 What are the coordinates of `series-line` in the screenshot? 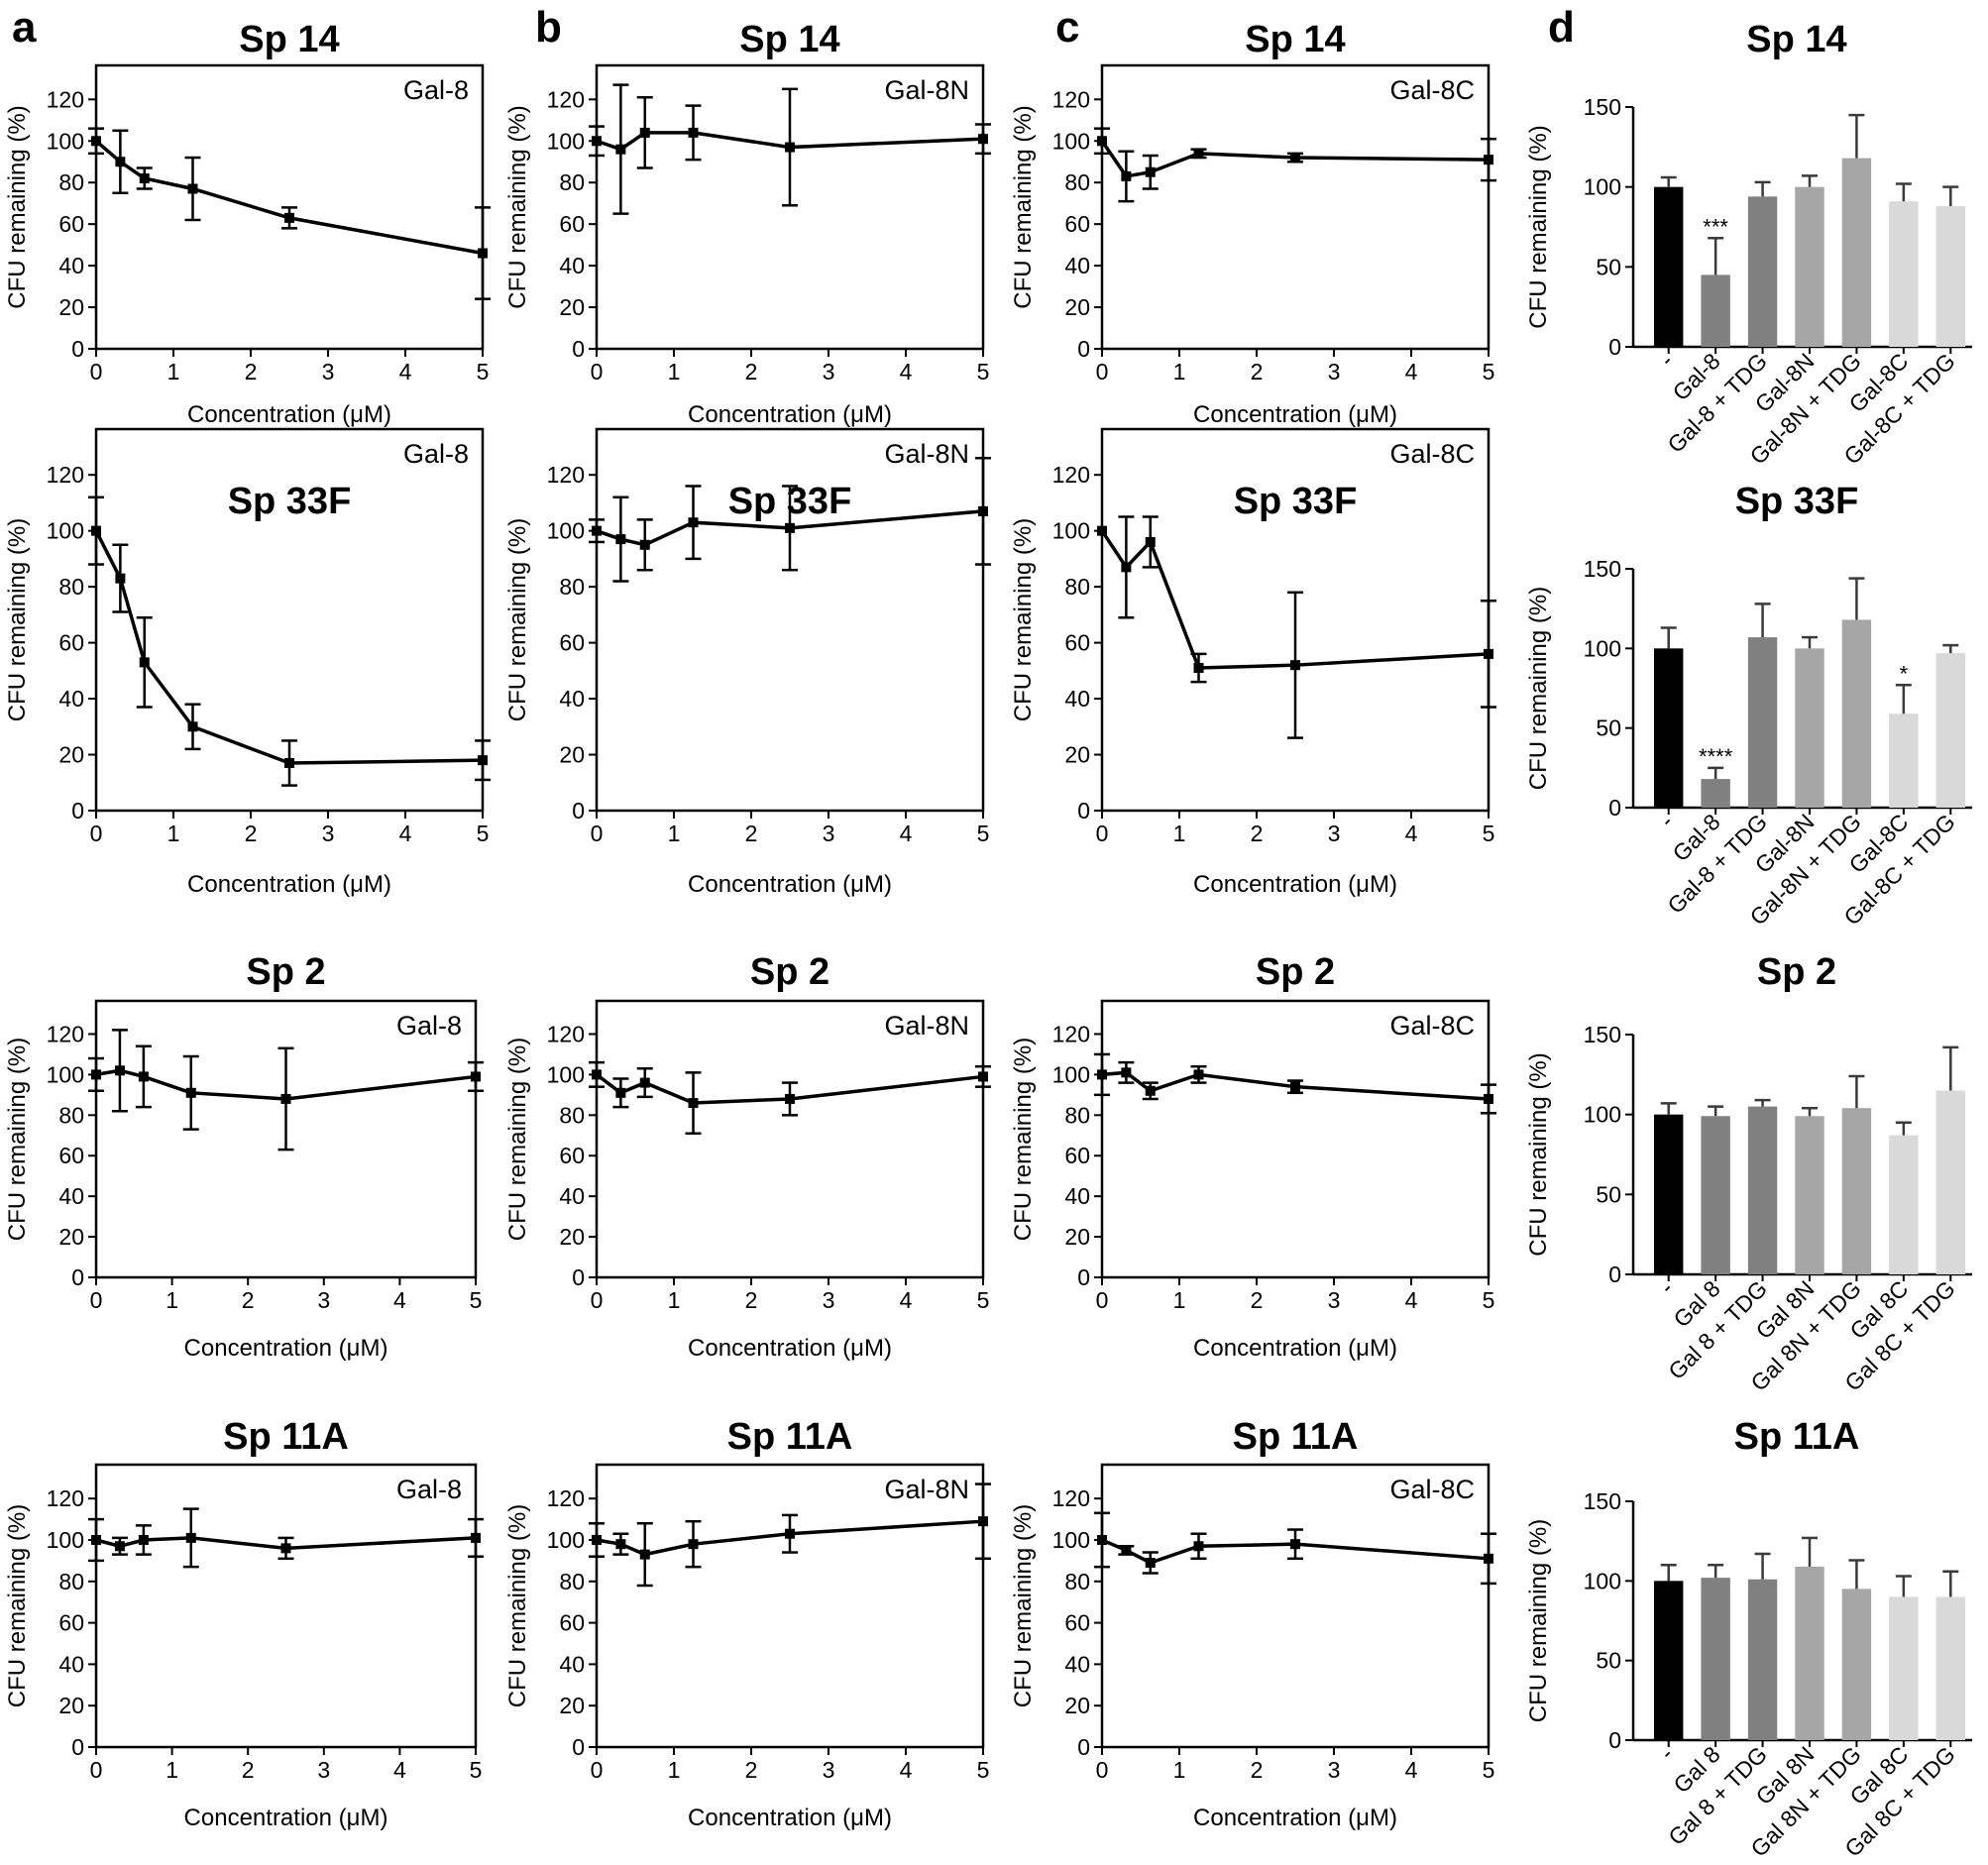 It's located at (289, 197).